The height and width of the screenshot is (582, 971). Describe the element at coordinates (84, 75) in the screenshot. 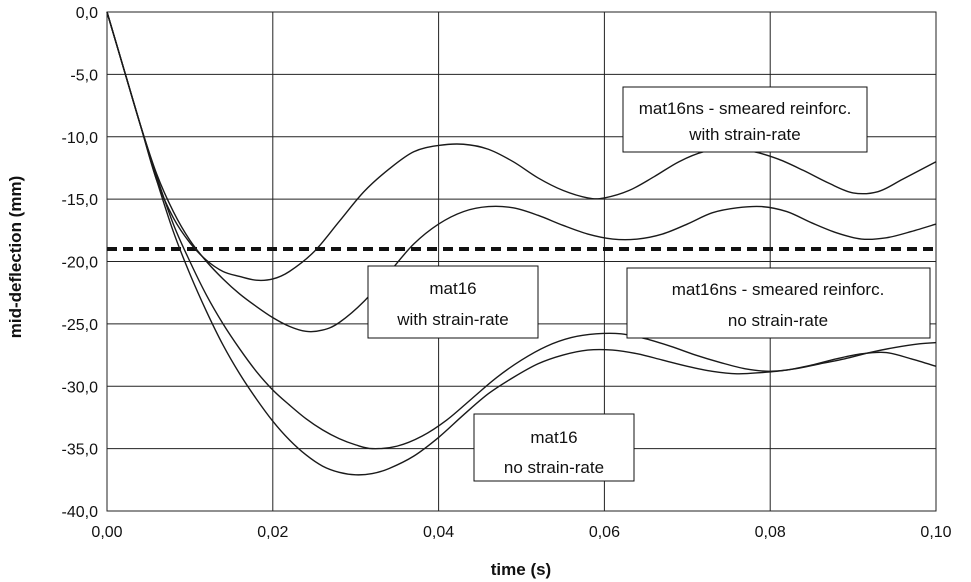

I see `y-tick-label: -5,0` at that location.